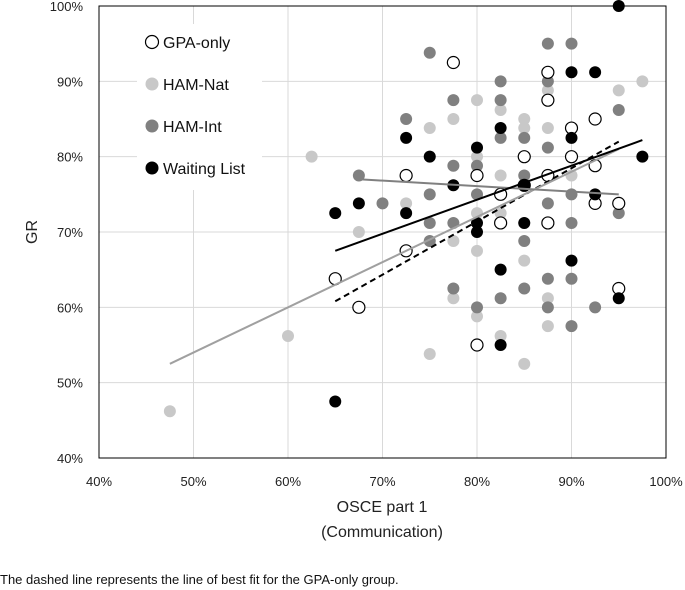 Image resolution: width=685 pixels, height=590 pixels. I want to click on y-tick-label: 80%, so click(70, 157).